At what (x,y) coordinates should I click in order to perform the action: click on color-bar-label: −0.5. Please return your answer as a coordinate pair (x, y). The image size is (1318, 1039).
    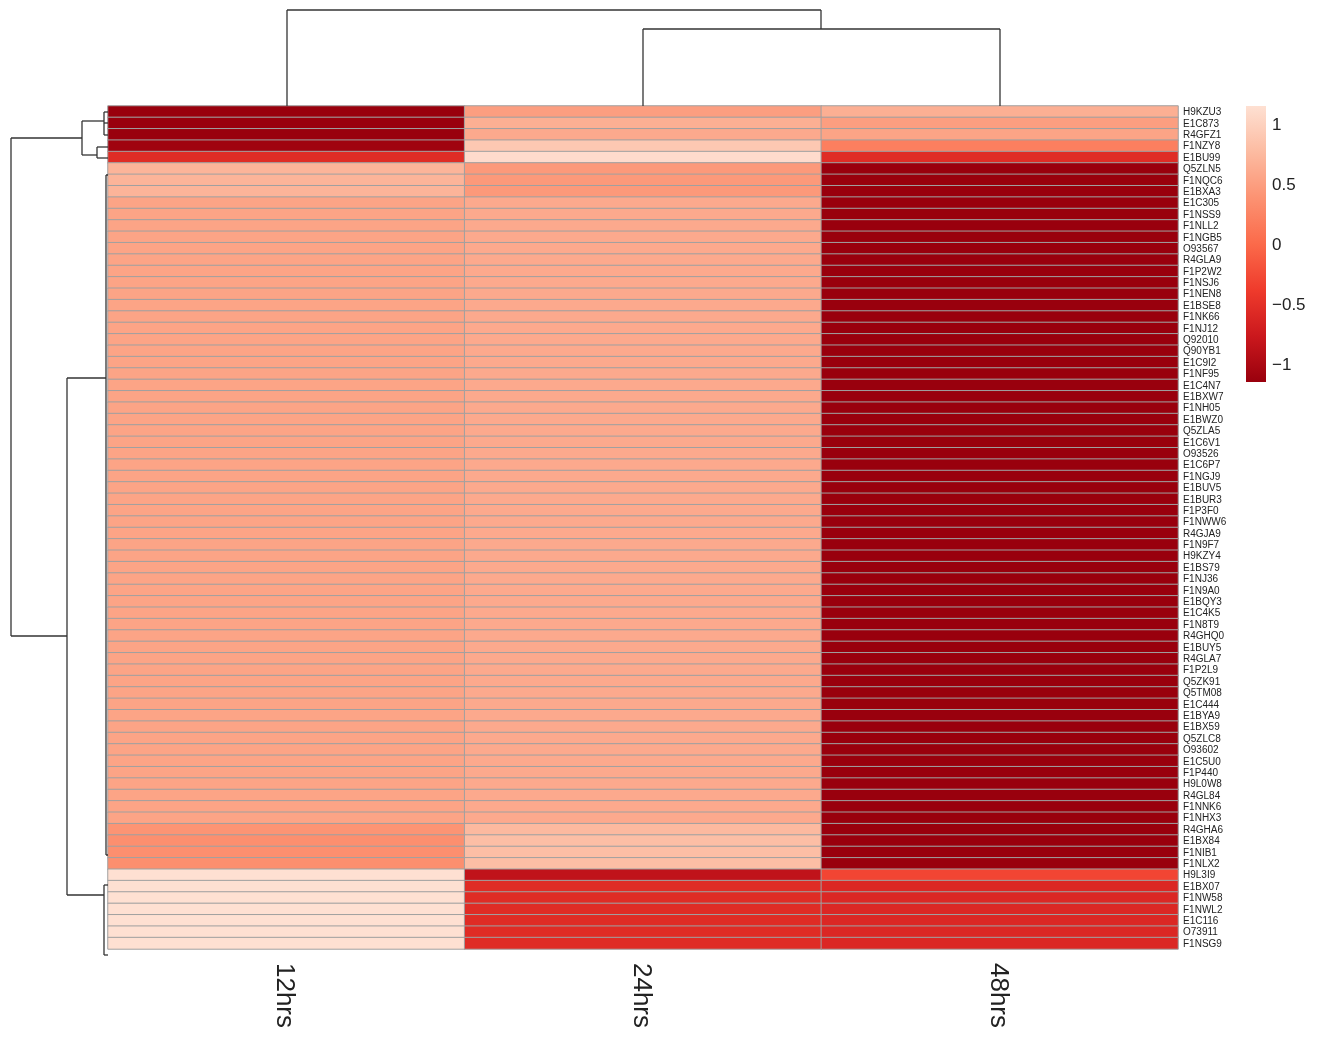
    Looking at the image, I should click on (1289, 304).